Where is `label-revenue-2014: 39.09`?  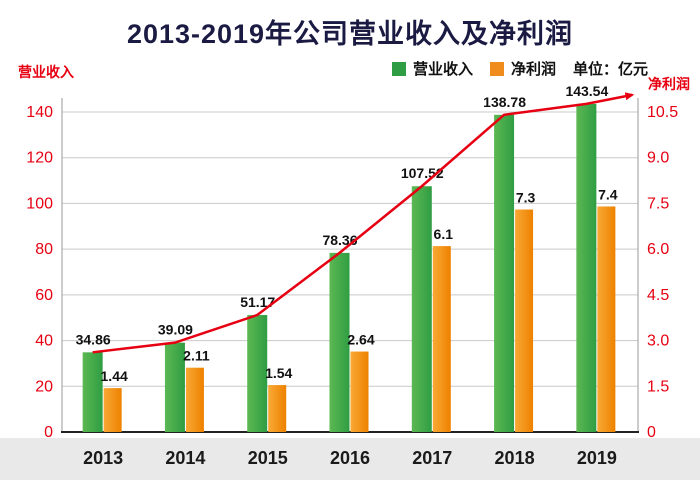
label-revenue-2014: 39.09 is located at coordinates (175, 330).